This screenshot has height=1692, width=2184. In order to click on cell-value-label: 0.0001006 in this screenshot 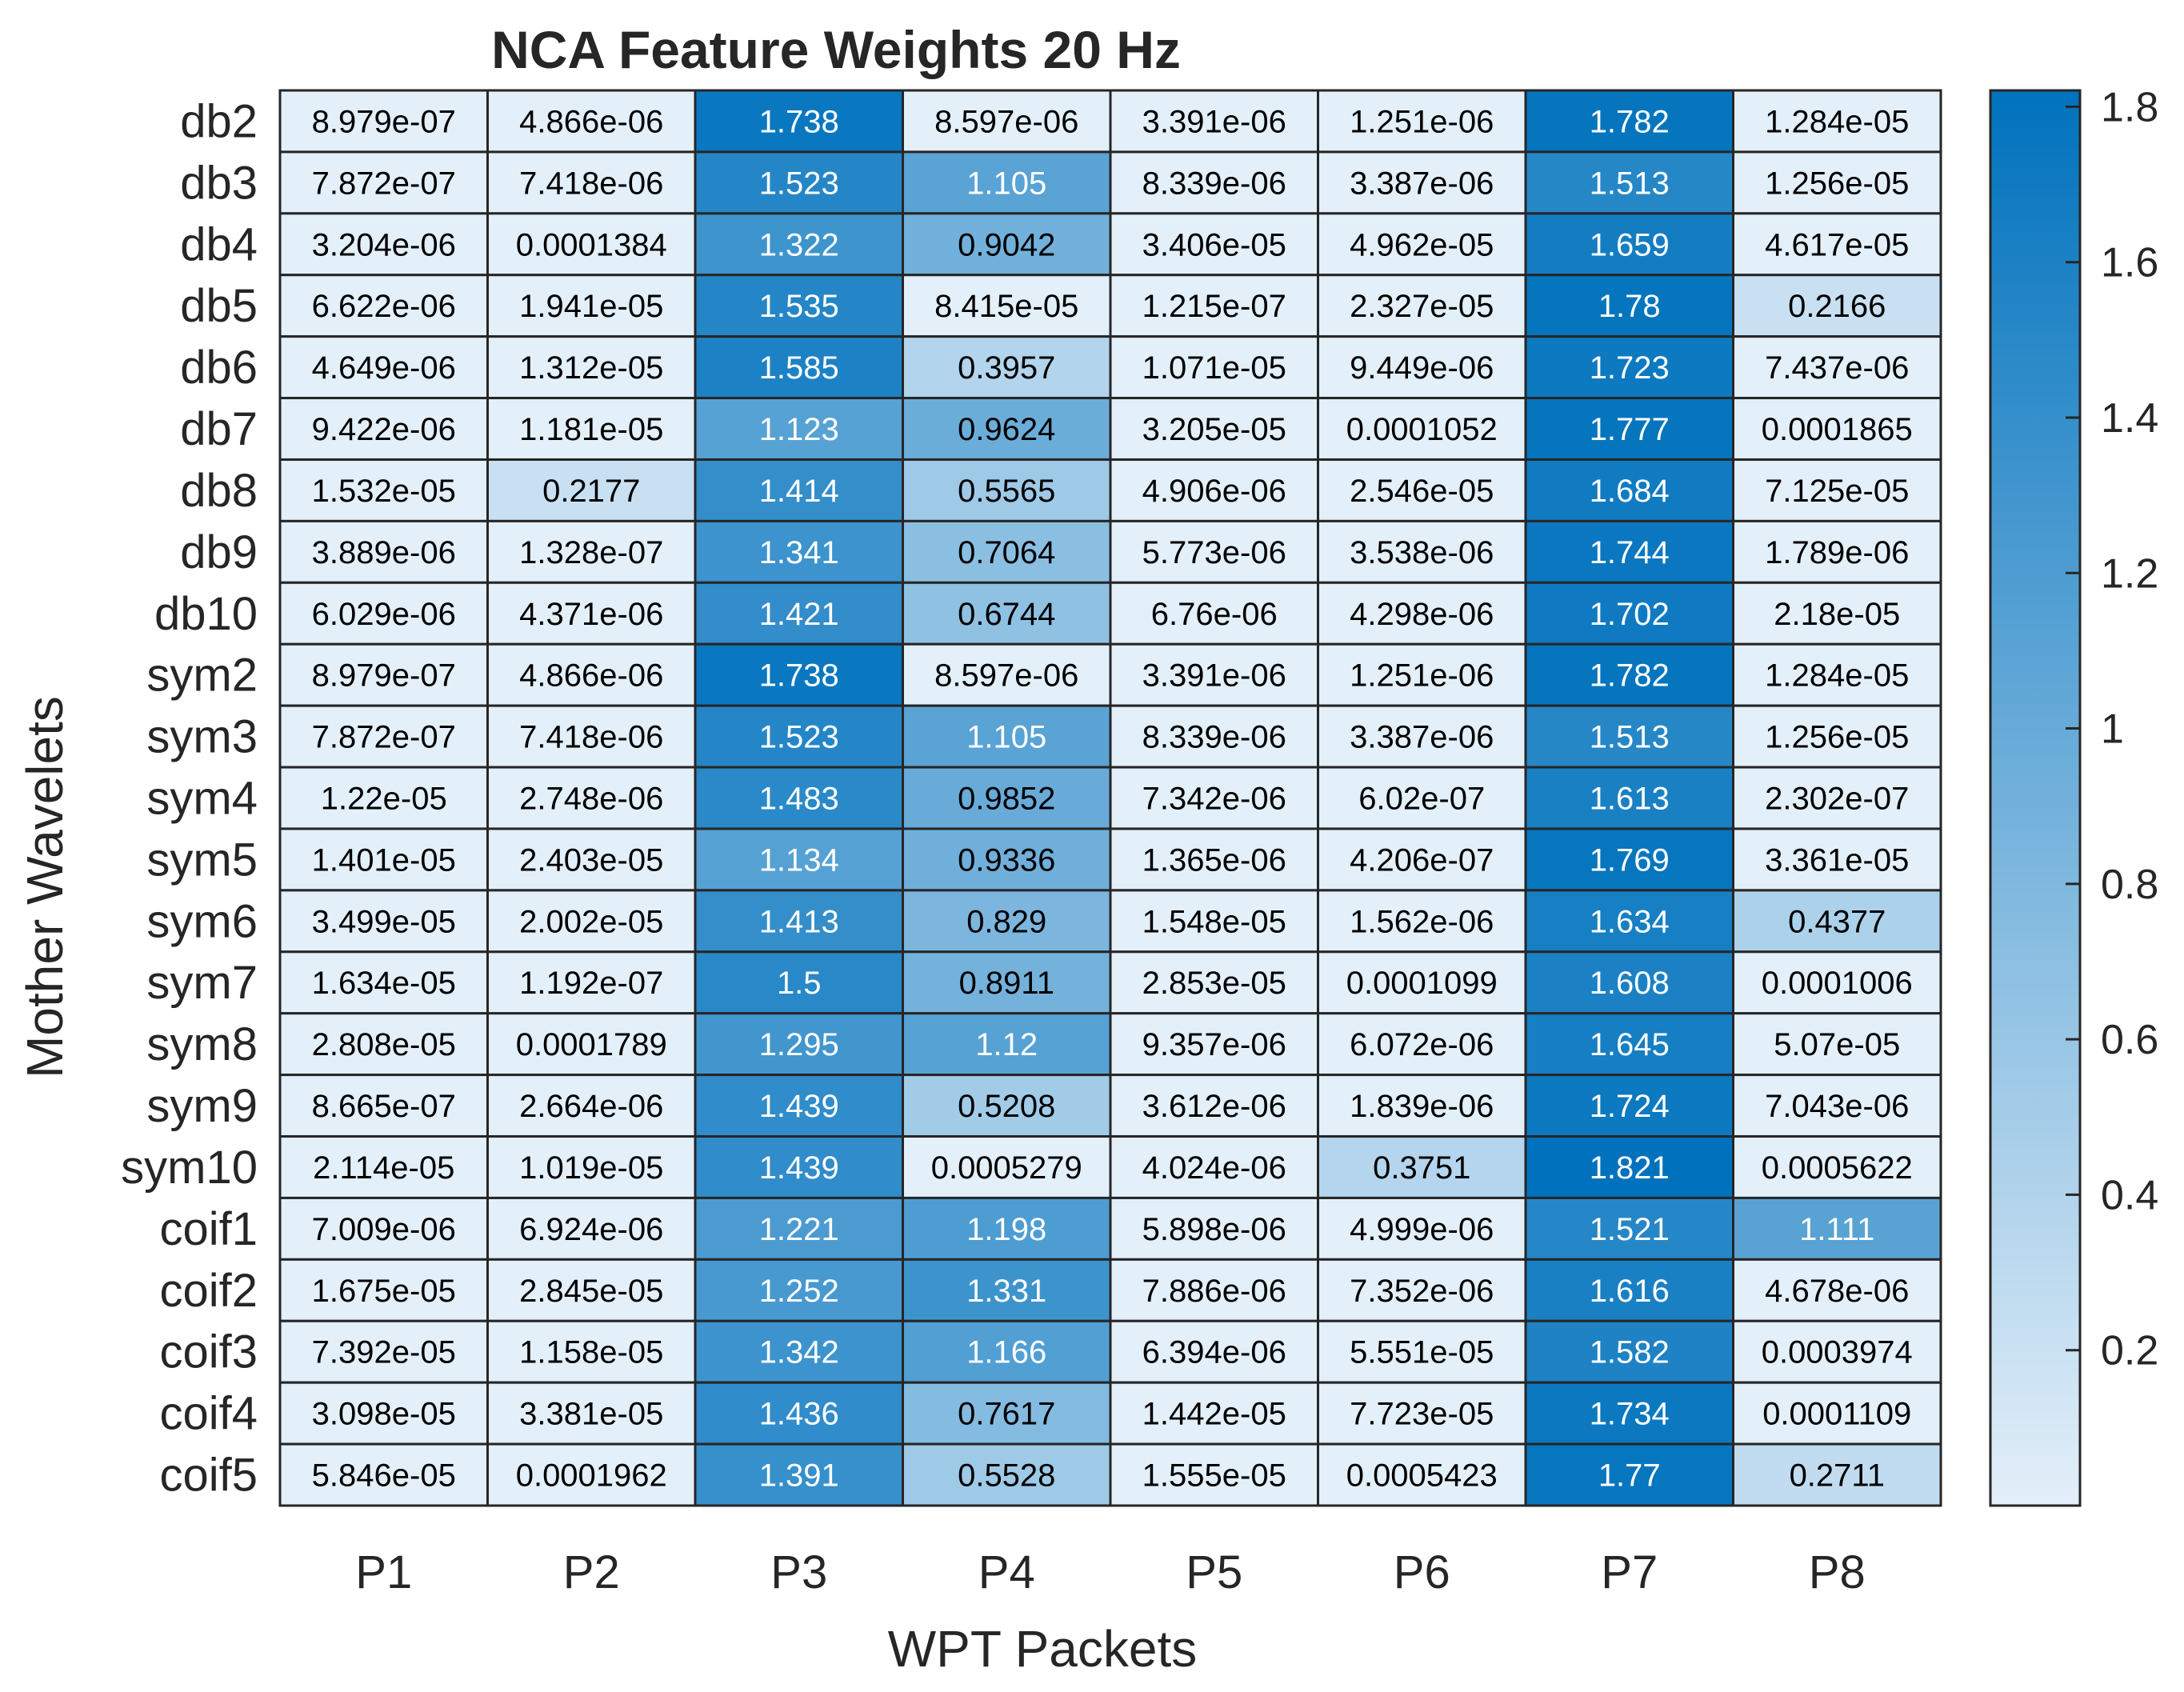, I will do `click(1837, 983)`.